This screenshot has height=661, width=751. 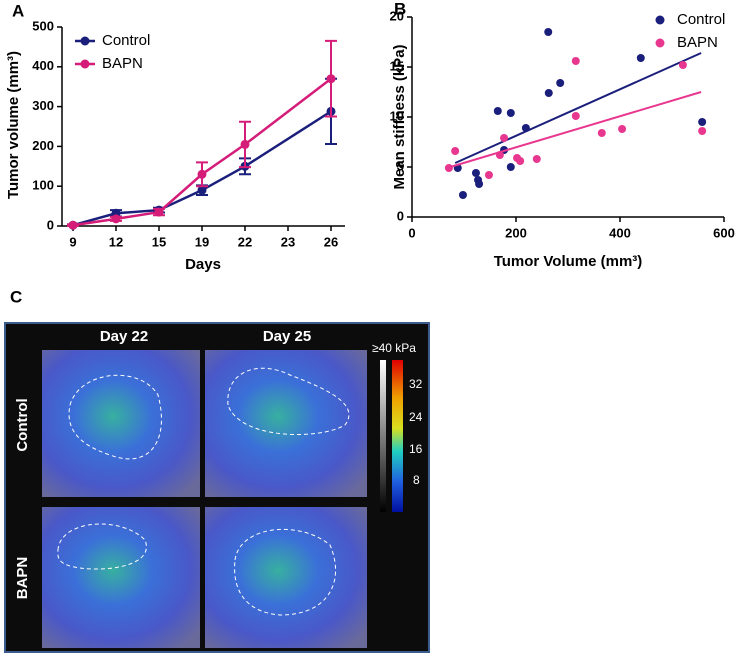 I want to click on x-tick-label: 600, so click(x=724, y=232).